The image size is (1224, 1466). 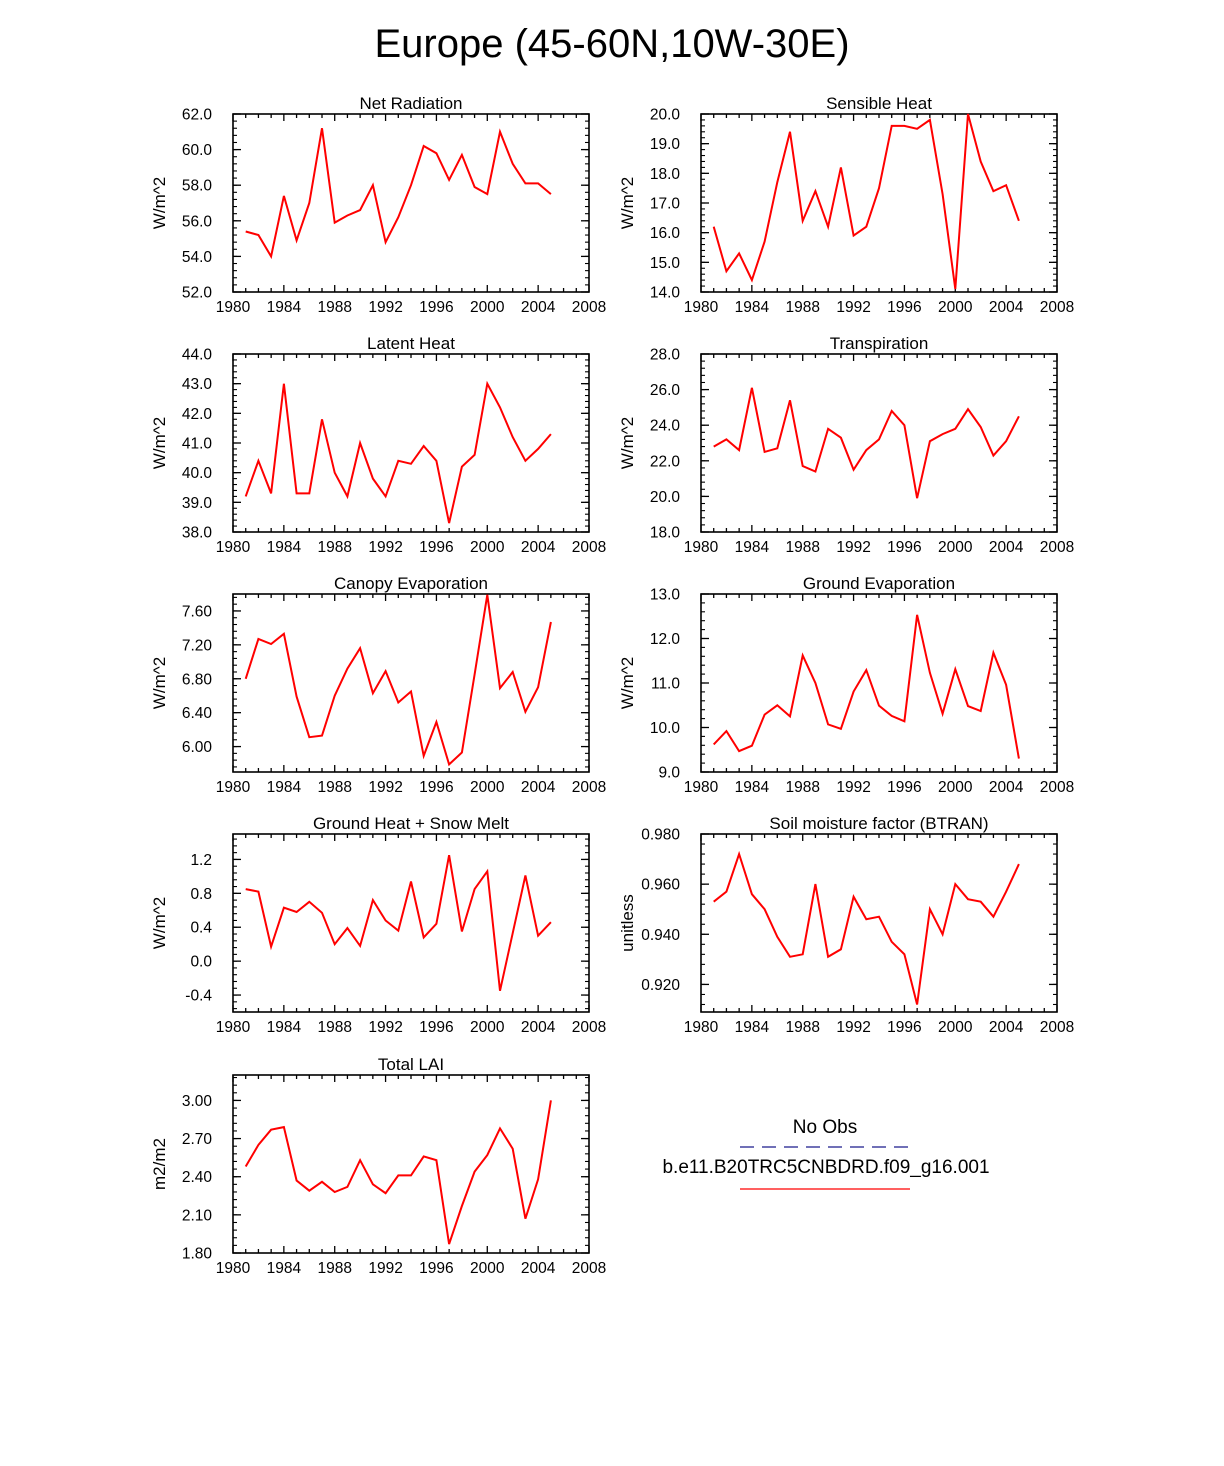 I want to click on panel-title: Net Radiation, so click(x=410, y=103).